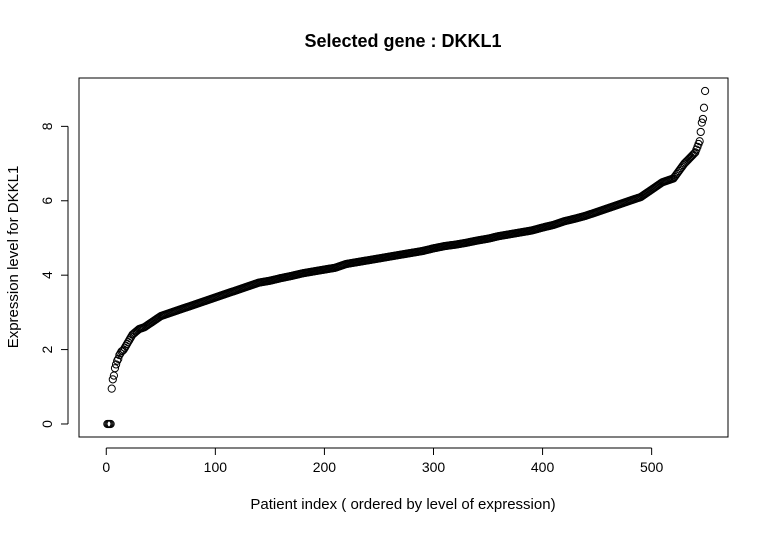 This screenshot has height=535, width=769. I want to click on x-axis: 0 100 200 300 400 500, so click(383, 461).